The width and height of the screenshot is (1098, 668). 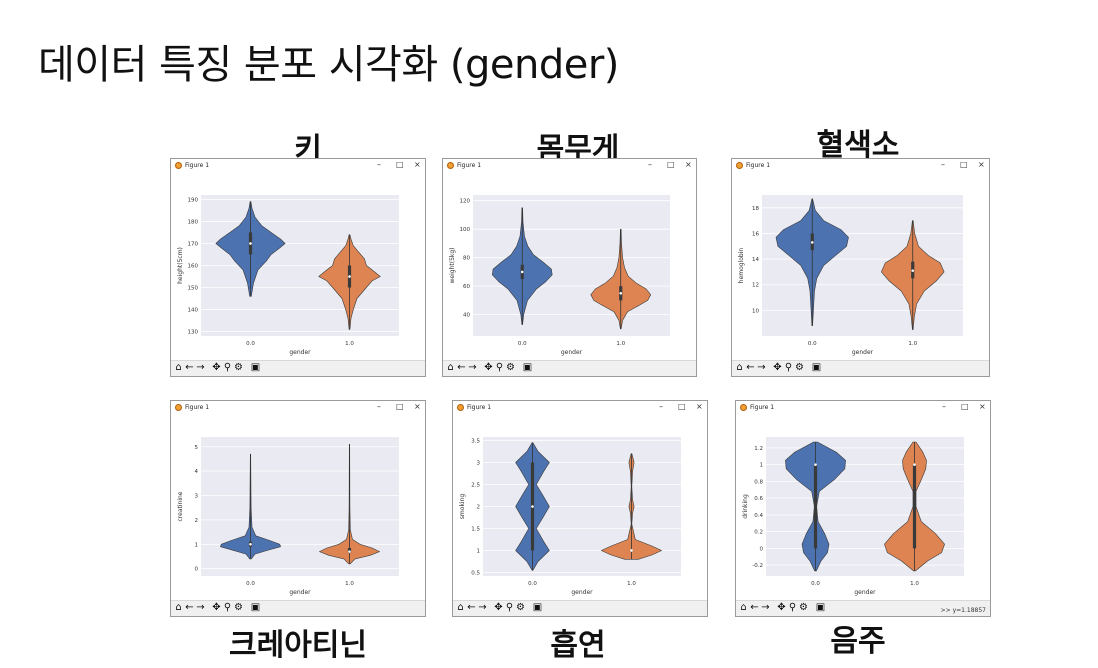 I want to click on y-tick-label: 10, so click(x=755, y=311).